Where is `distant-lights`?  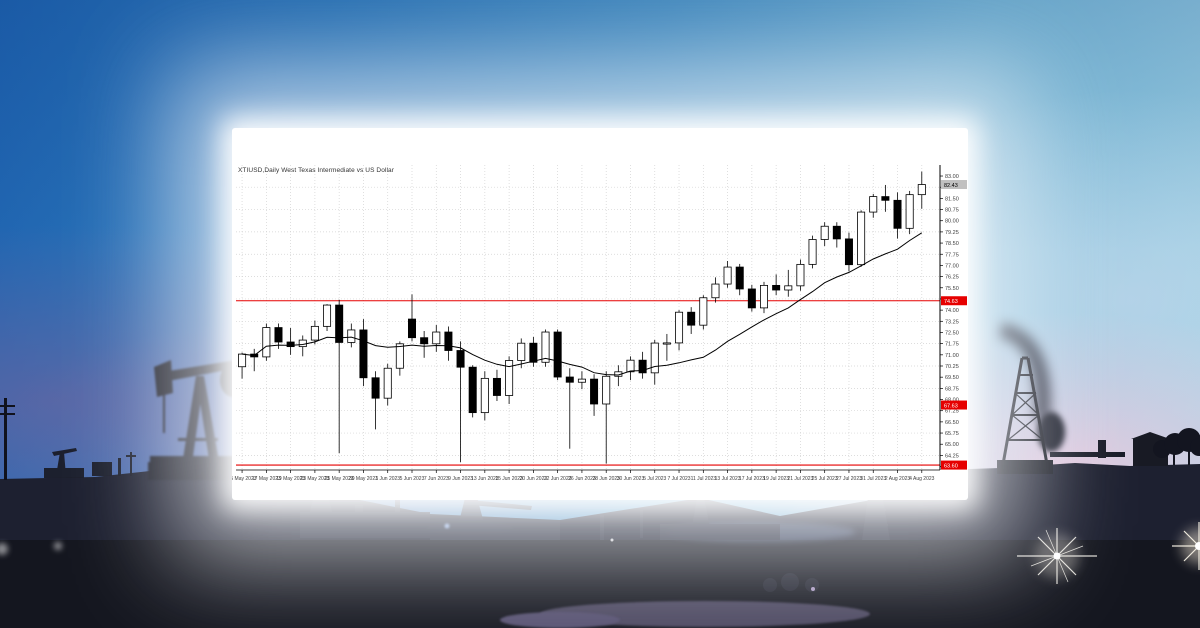 distant-lights is located at coordinates (407, 557).